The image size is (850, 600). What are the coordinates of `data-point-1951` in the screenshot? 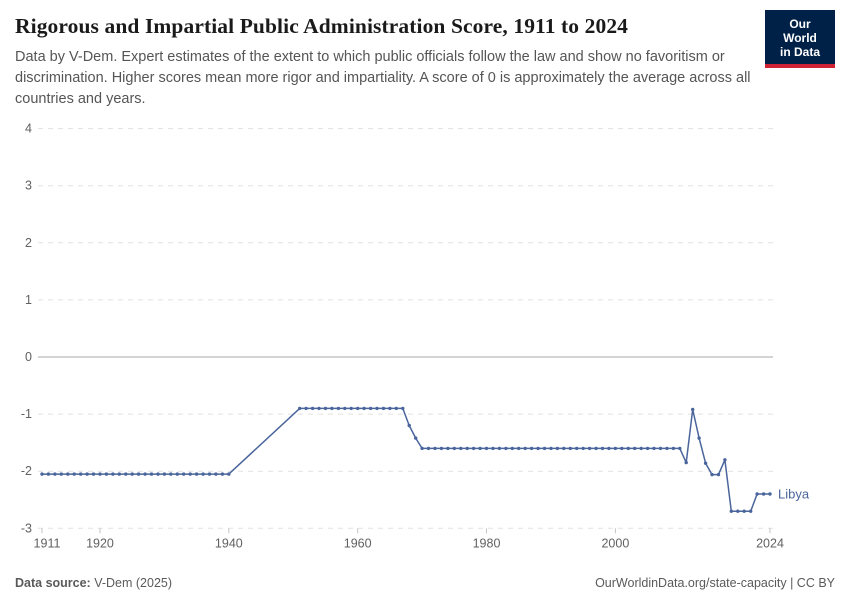 It's located at (300, 408).